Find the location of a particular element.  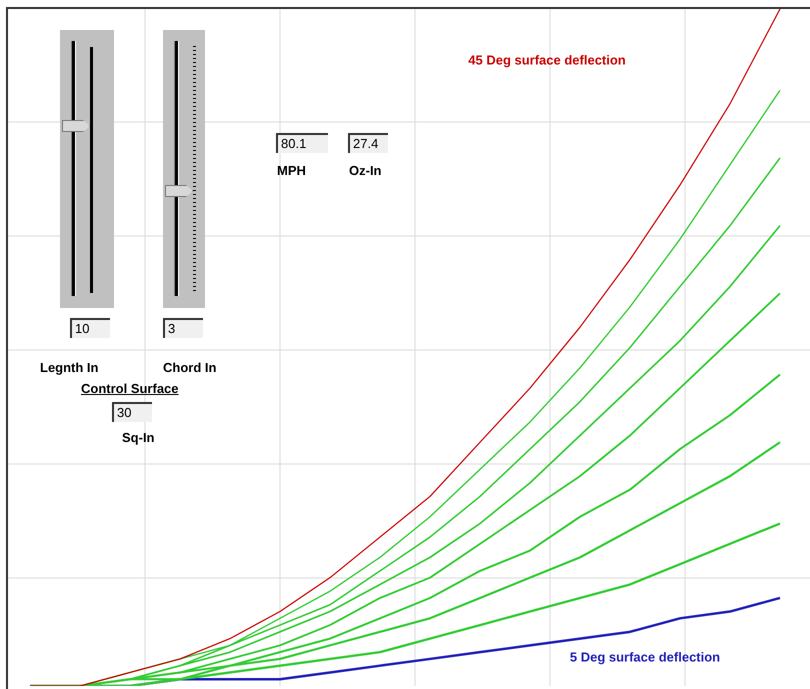

annotation: Control Surface is located at coordinates (130, 388).